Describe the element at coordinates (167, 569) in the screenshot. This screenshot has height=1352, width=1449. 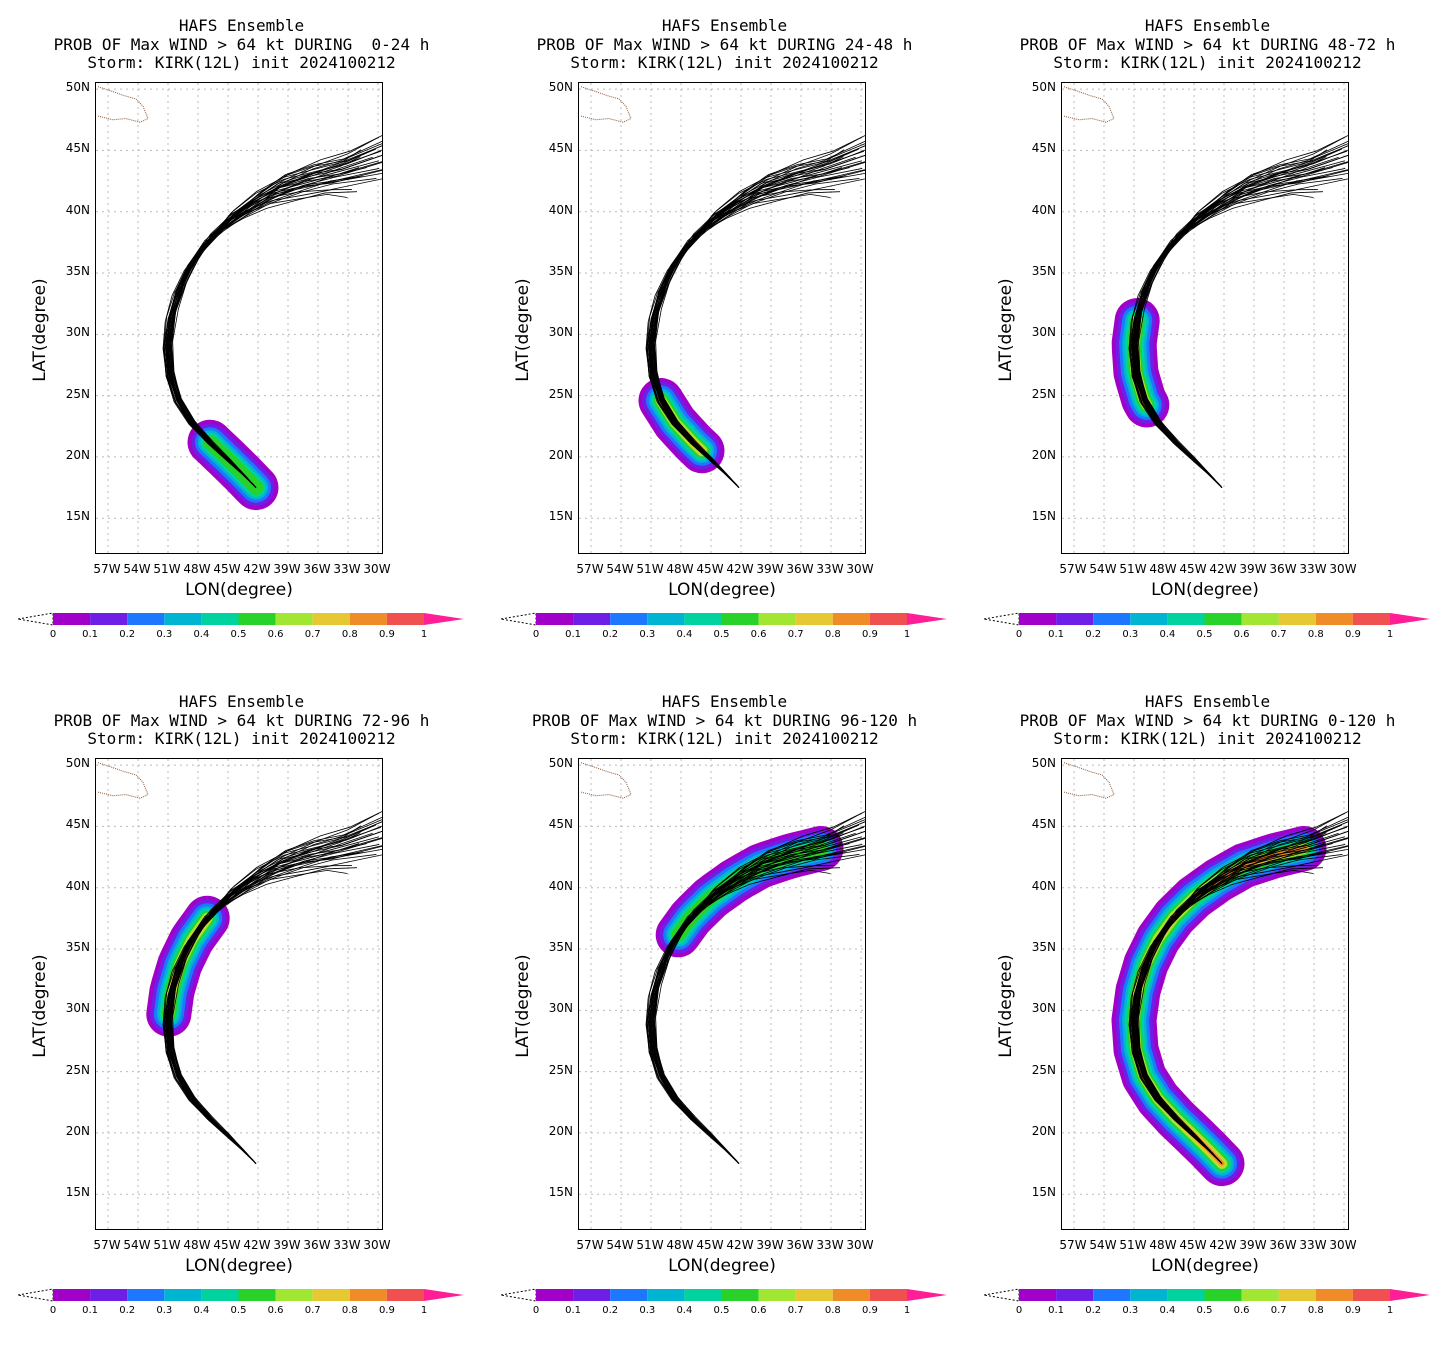
I see `lon-tick-label: 51W` at that location.